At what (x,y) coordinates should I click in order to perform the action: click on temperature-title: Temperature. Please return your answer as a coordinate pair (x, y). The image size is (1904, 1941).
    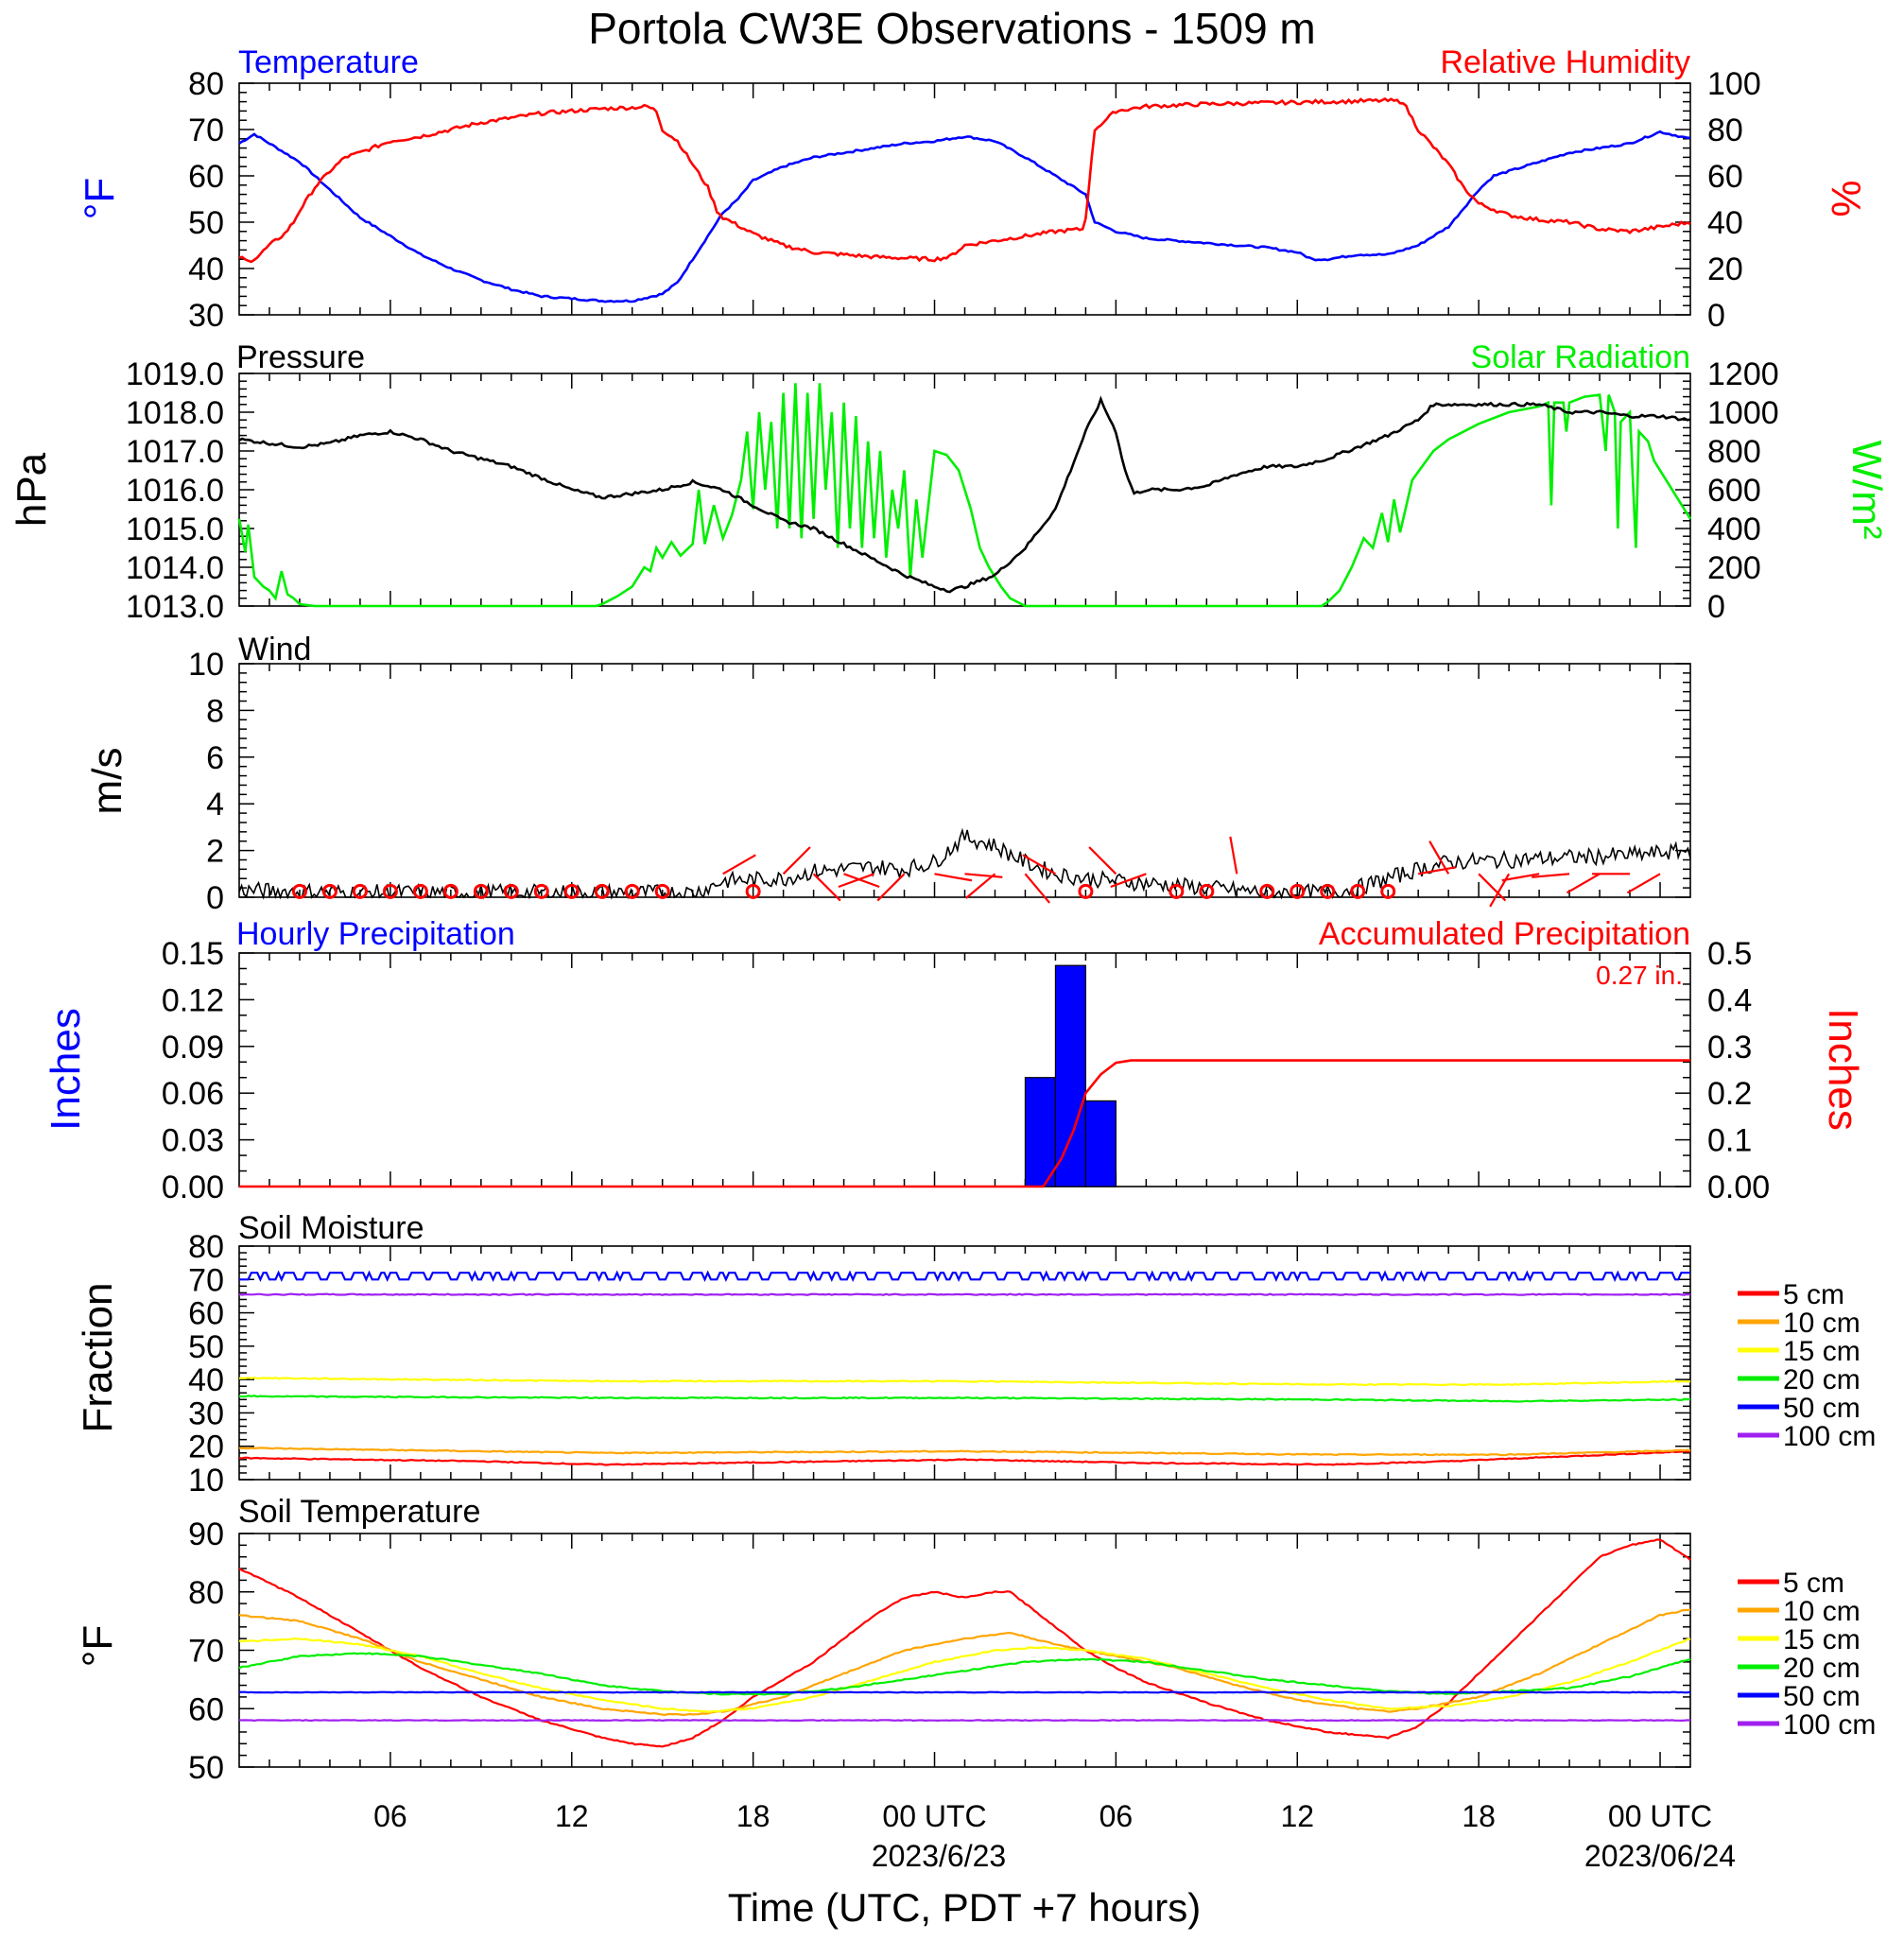
    Looking at the image, I should click on (328, 62).